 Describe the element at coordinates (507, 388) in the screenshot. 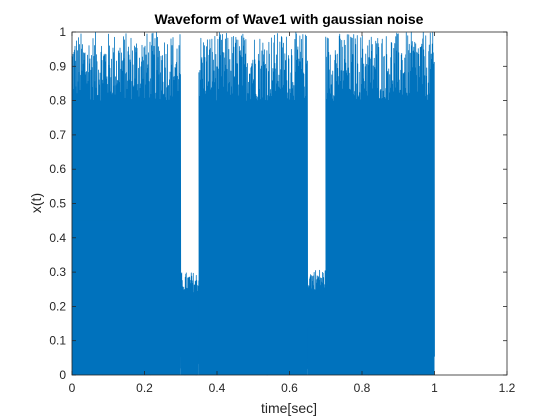

I see `x-tick-label: 1.2` at that location.